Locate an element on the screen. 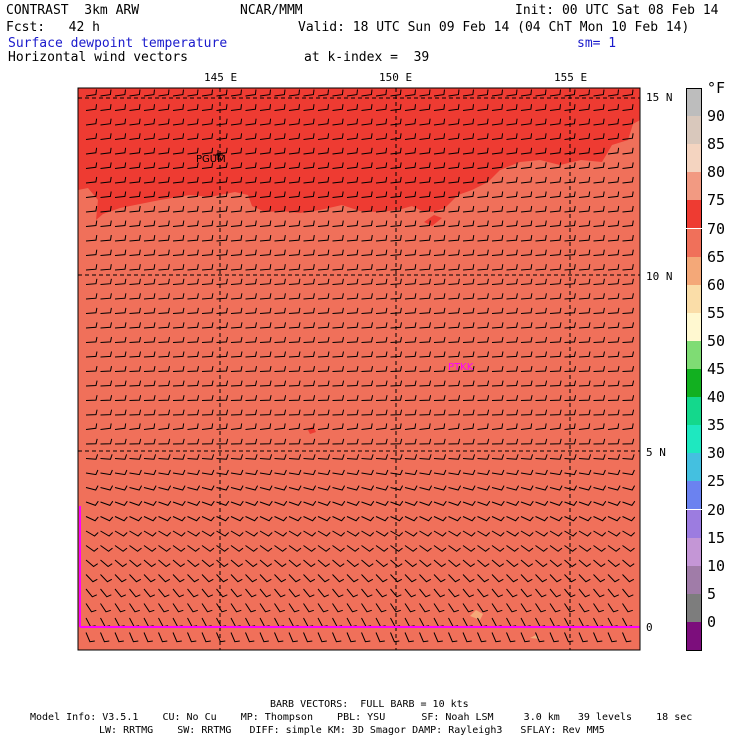 The image size is (740, 740). colorbar-label: 15 is located at coordinates (716, 537).